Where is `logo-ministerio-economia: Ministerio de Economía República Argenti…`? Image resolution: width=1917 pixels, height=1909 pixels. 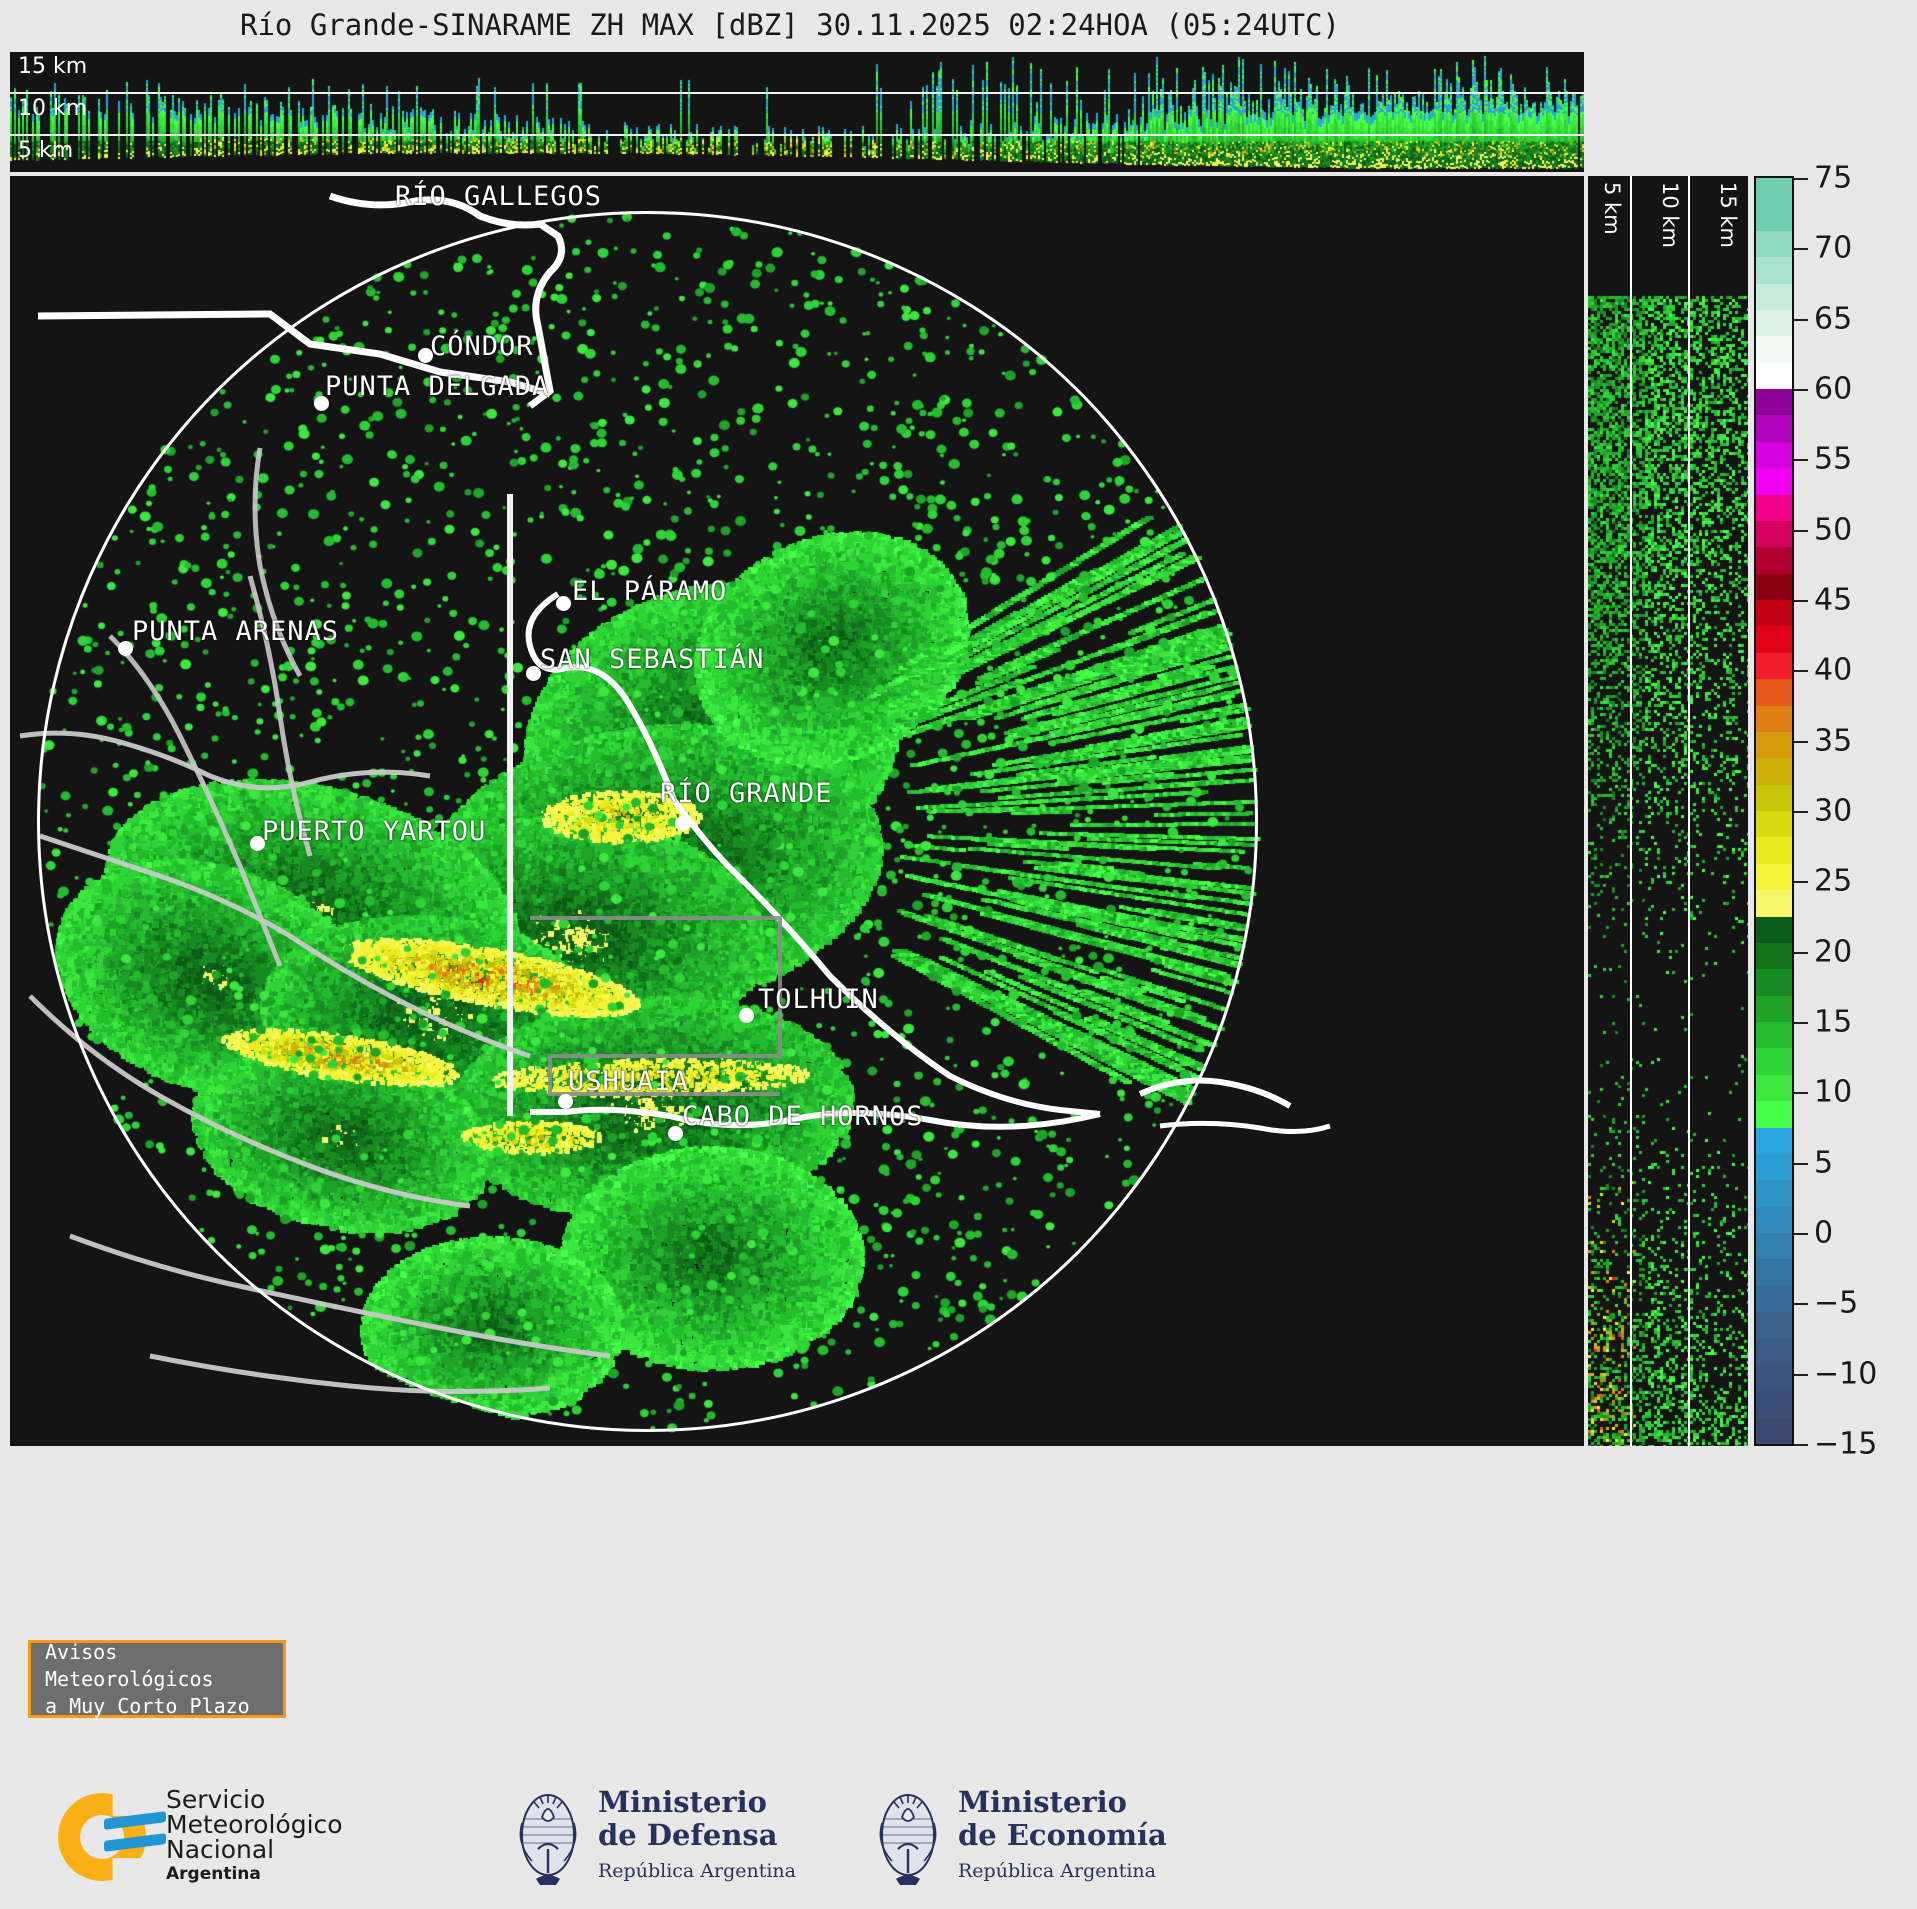
logo-ministerio-economia: Ministerio de Economía República Argenti… is located at coordinates (1019, 1837).